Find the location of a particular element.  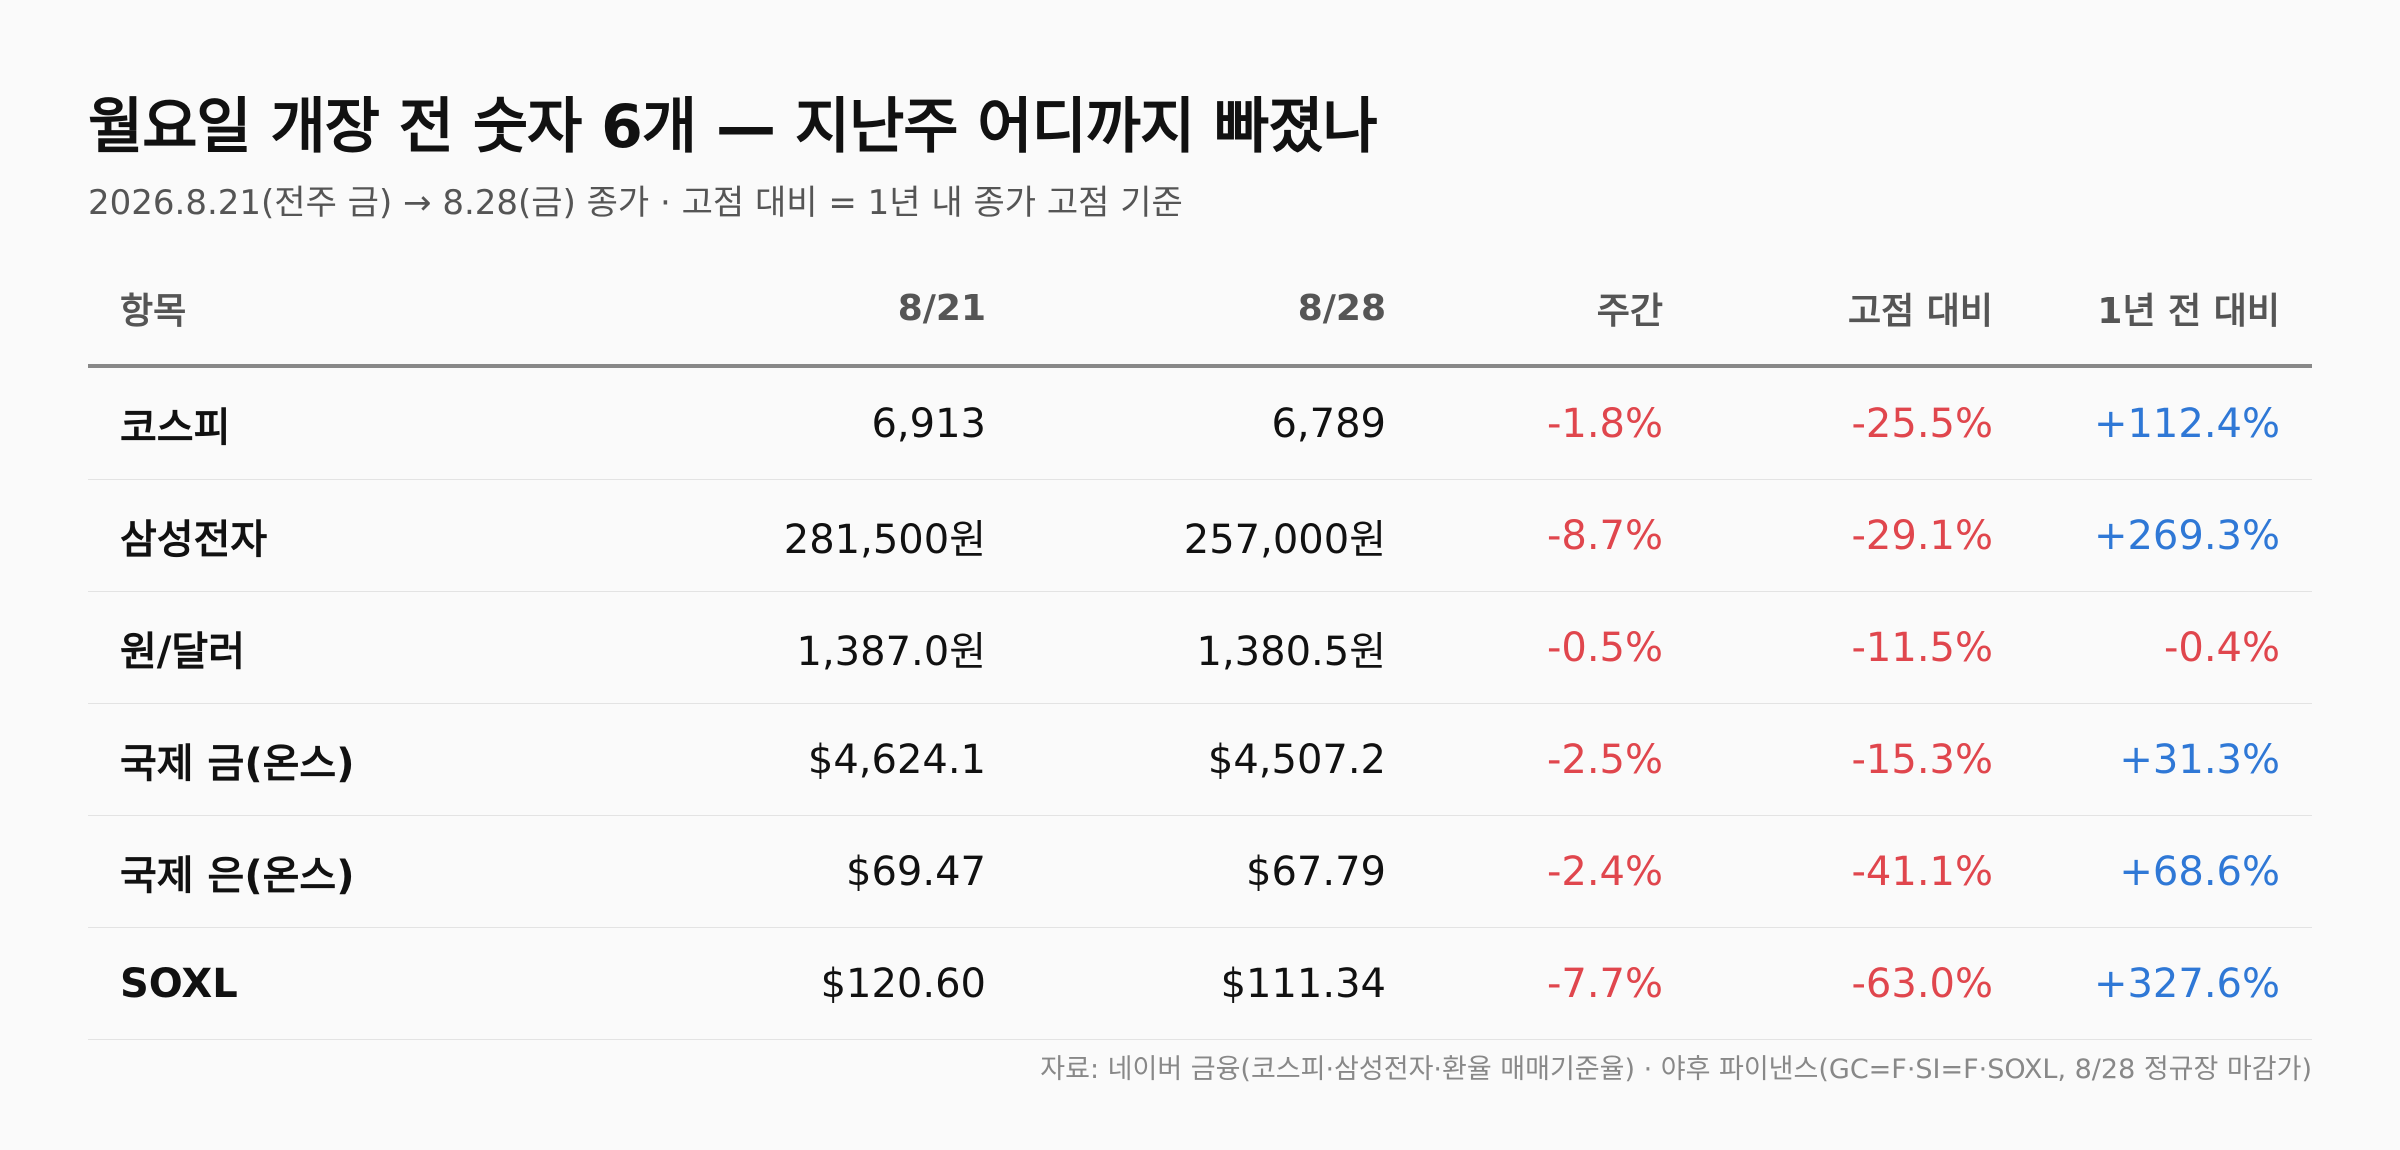

row-weekly-change: -1.8% is located at coordinates (1556, 423).